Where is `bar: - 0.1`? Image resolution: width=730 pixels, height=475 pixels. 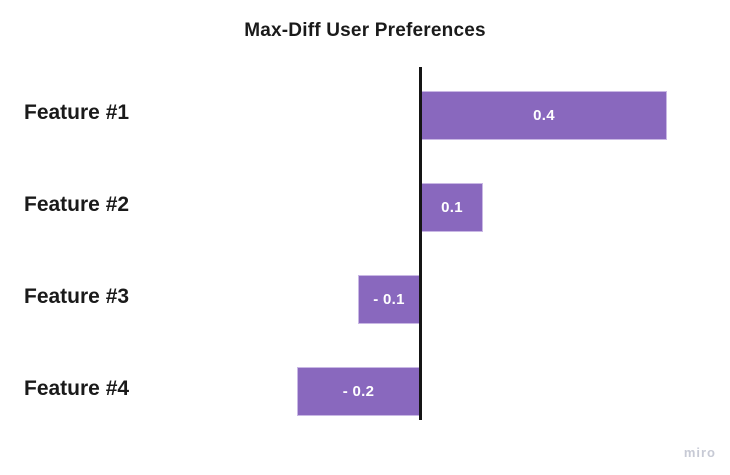 bar: - 0.1 is located at coordinates (389, 299).